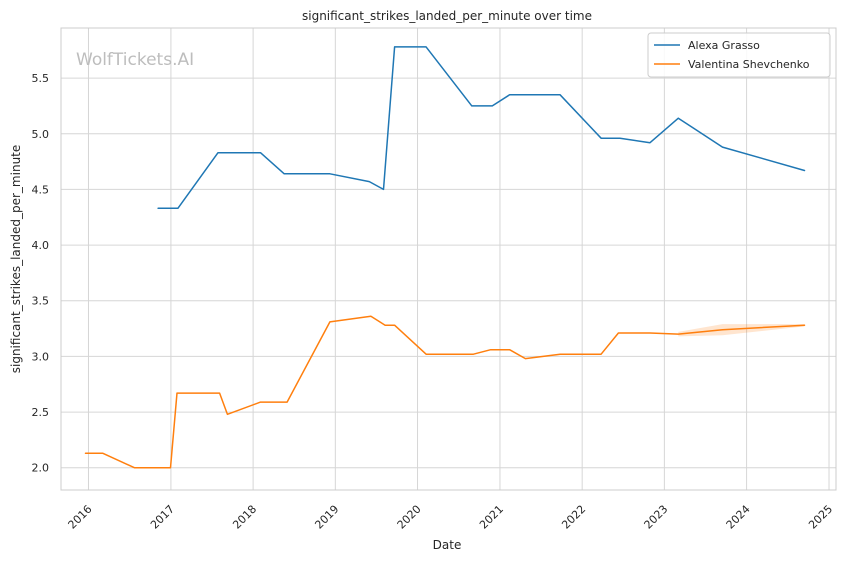  What do you see at coordinates (41, 412) in the screenshot?
I see `y-tick-label: 2.5` at bounding box center [41, 412].